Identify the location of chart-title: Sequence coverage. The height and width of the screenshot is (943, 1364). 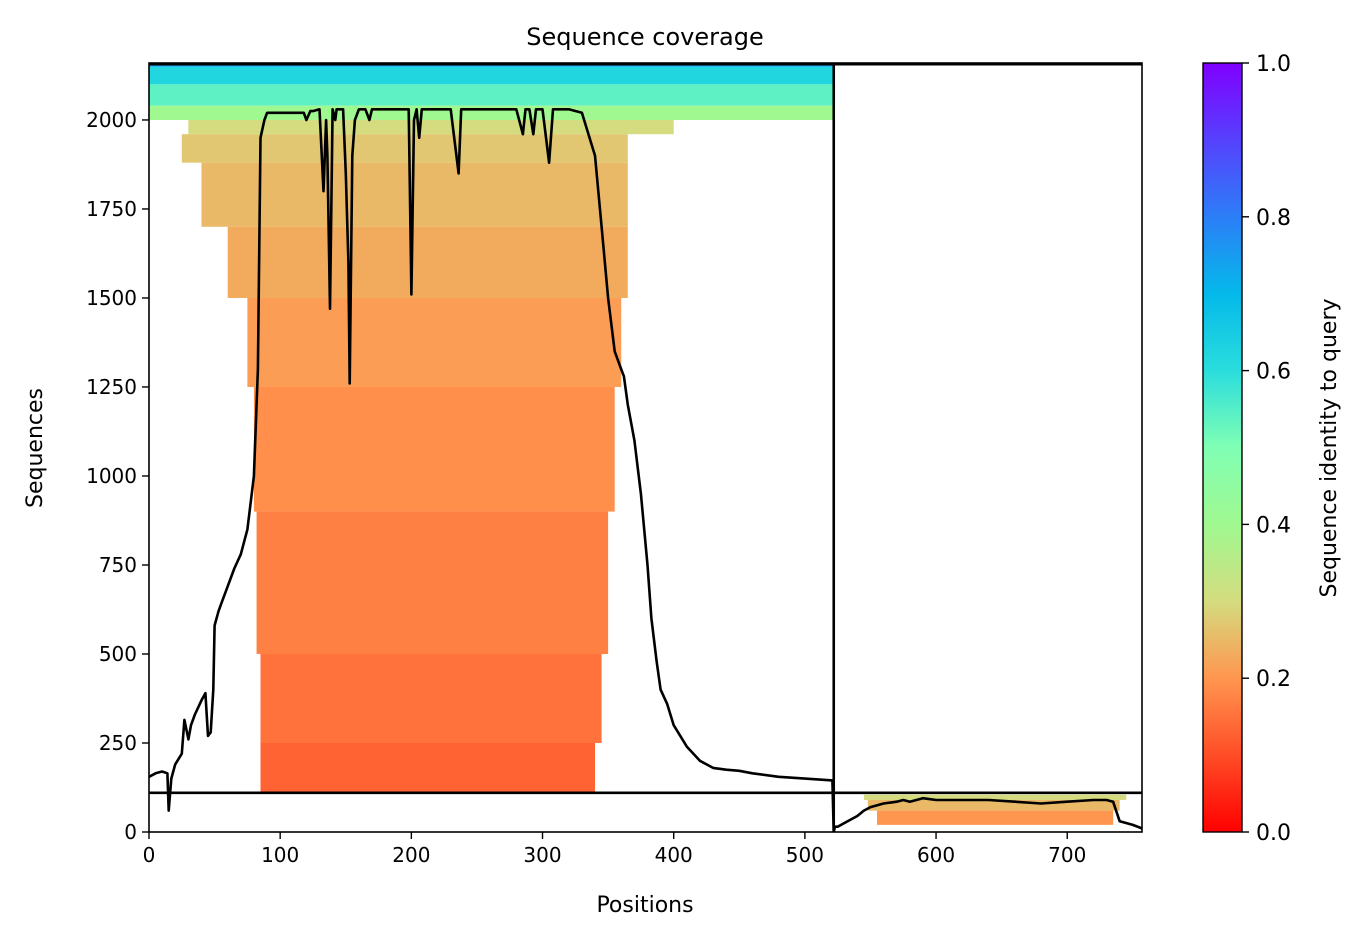
(644, 37).